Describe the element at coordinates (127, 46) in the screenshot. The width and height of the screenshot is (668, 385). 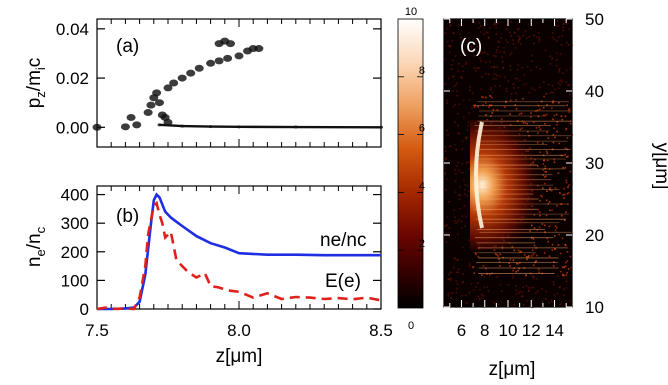
I see `panel-a-label: (a)` at that location.